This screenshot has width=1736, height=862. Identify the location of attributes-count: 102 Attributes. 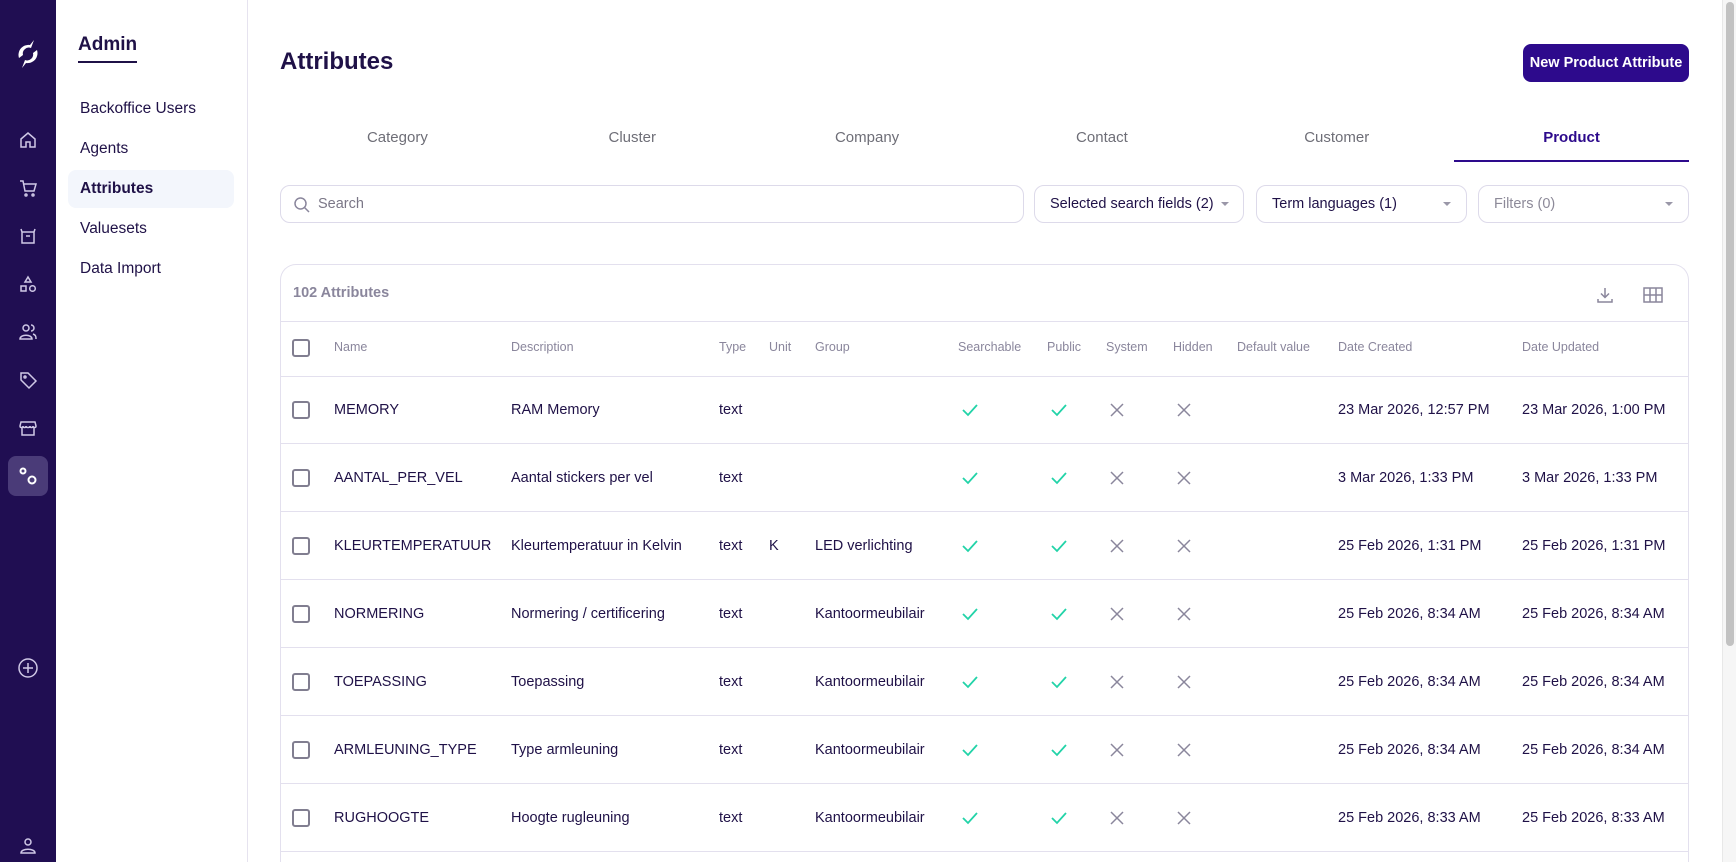
(341, 293).